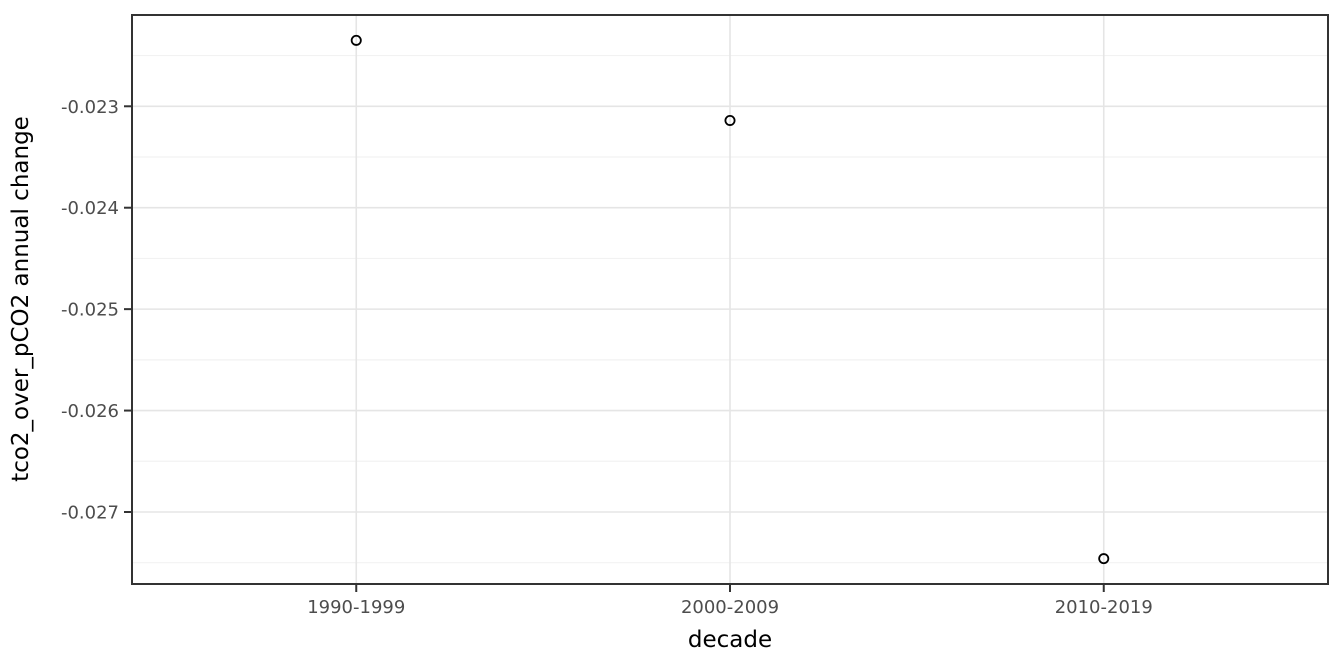 The height and width of the screenshot is (672, 1344). Describe the element at coordinates (90, 107) in the screenshot. I see `y-tick-label: -0.023` at that location.